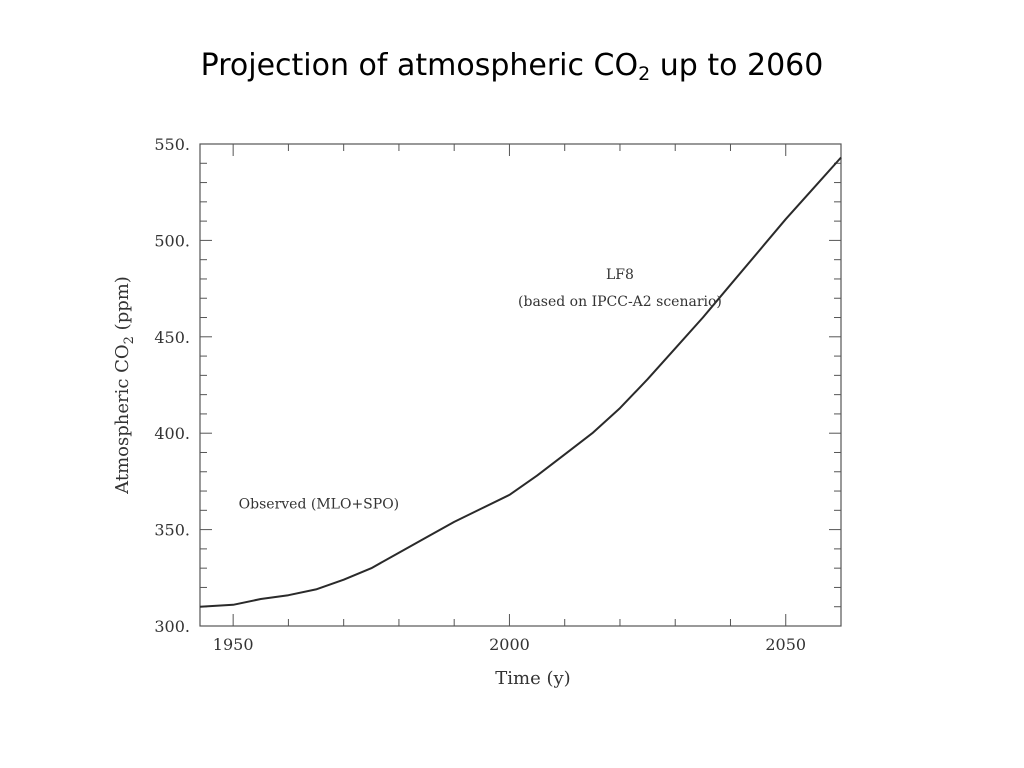 The width and height of the screenshot is (1024, 768). Describe the element at coordinates (172, 385) in the screenshot. I see `y-tick-labels: 300. 350. 400. 450. 500. 550.` at that location.